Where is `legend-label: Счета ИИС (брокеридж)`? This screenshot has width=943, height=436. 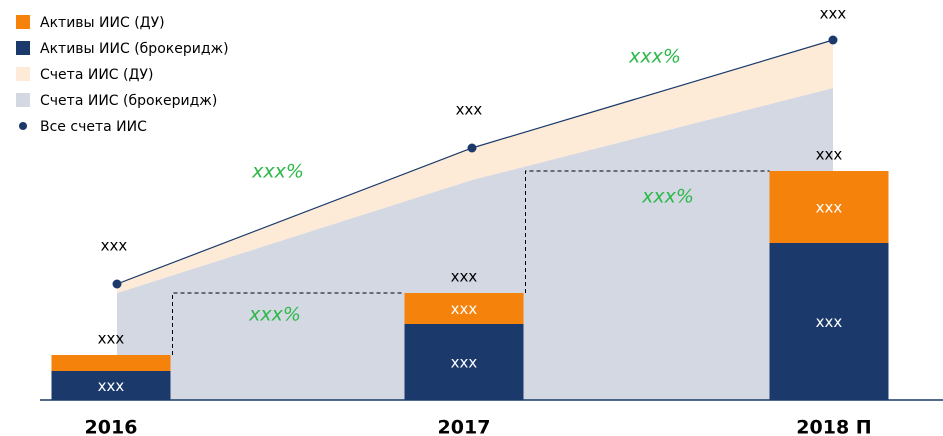
legend-label: Счета ИИС (брокеридж) is located at coordinates (128, 101).